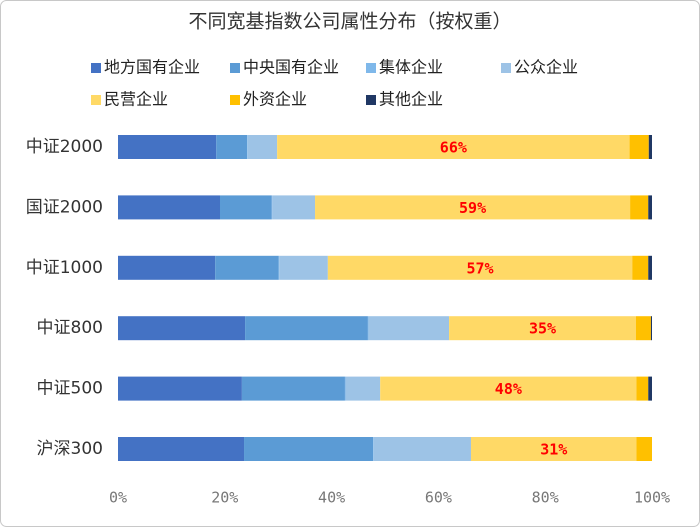  I want to click on data-label: 31%, so click(553, 450).